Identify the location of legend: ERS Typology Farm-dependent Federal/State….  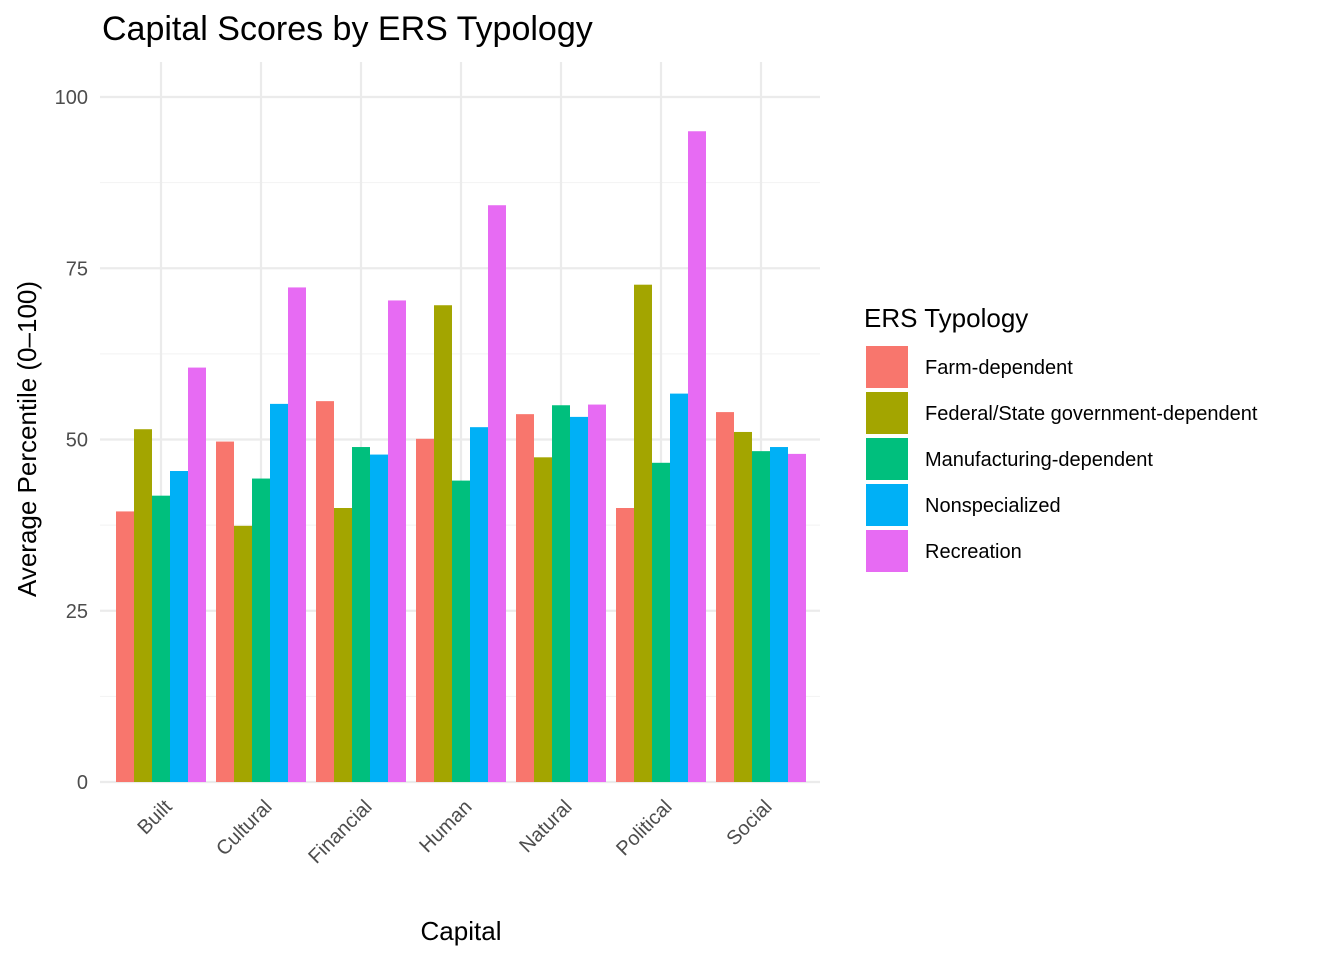
(1061, 437).